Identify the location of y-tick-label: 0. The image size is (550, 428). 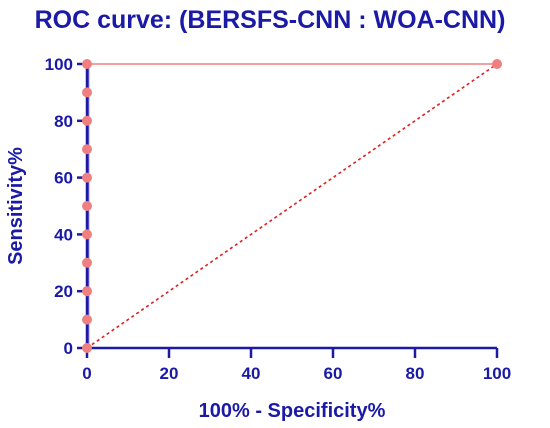
(68, 348).